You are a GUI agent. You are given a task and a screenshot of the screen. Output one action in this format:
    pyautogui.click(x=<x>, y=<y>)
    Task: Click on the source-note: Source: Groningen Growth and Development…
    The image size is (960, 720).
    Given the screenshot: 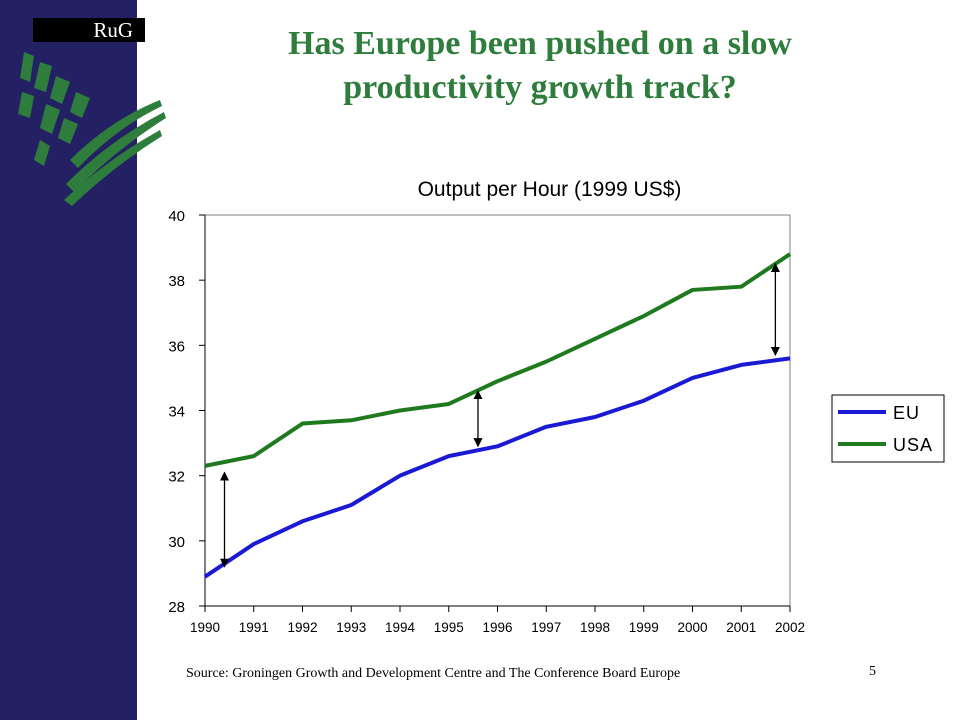 What is the action you would take?
    pyautogui.click(x=433, y=673)
    